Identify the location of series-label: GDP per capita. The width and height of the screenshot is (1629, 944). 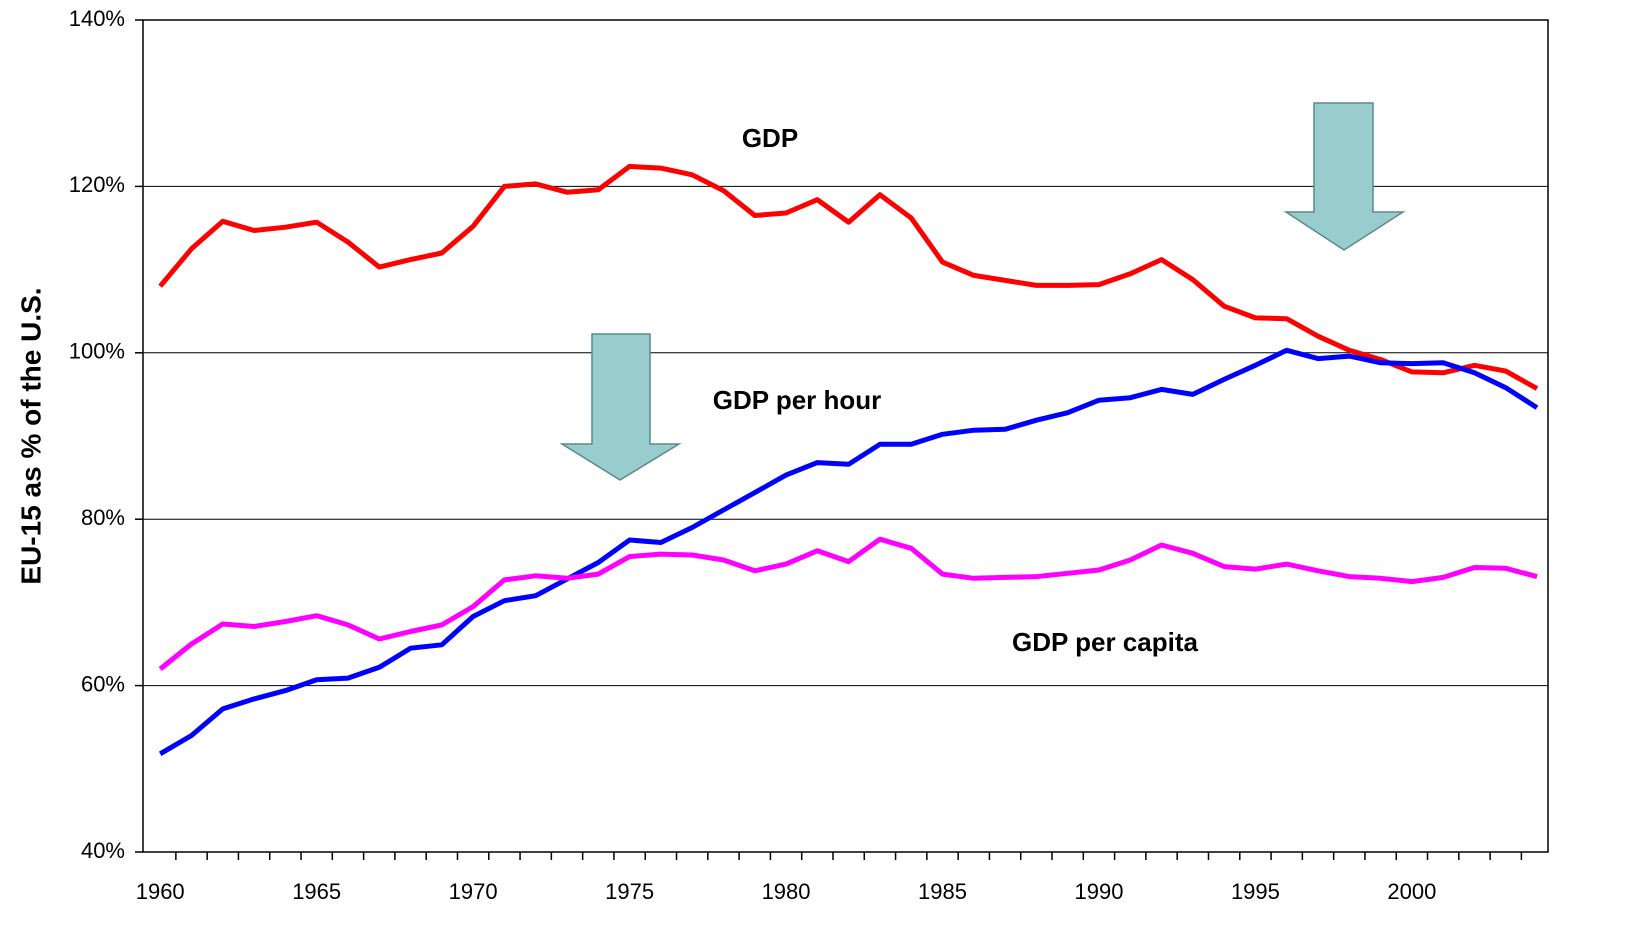
(1105, 642).